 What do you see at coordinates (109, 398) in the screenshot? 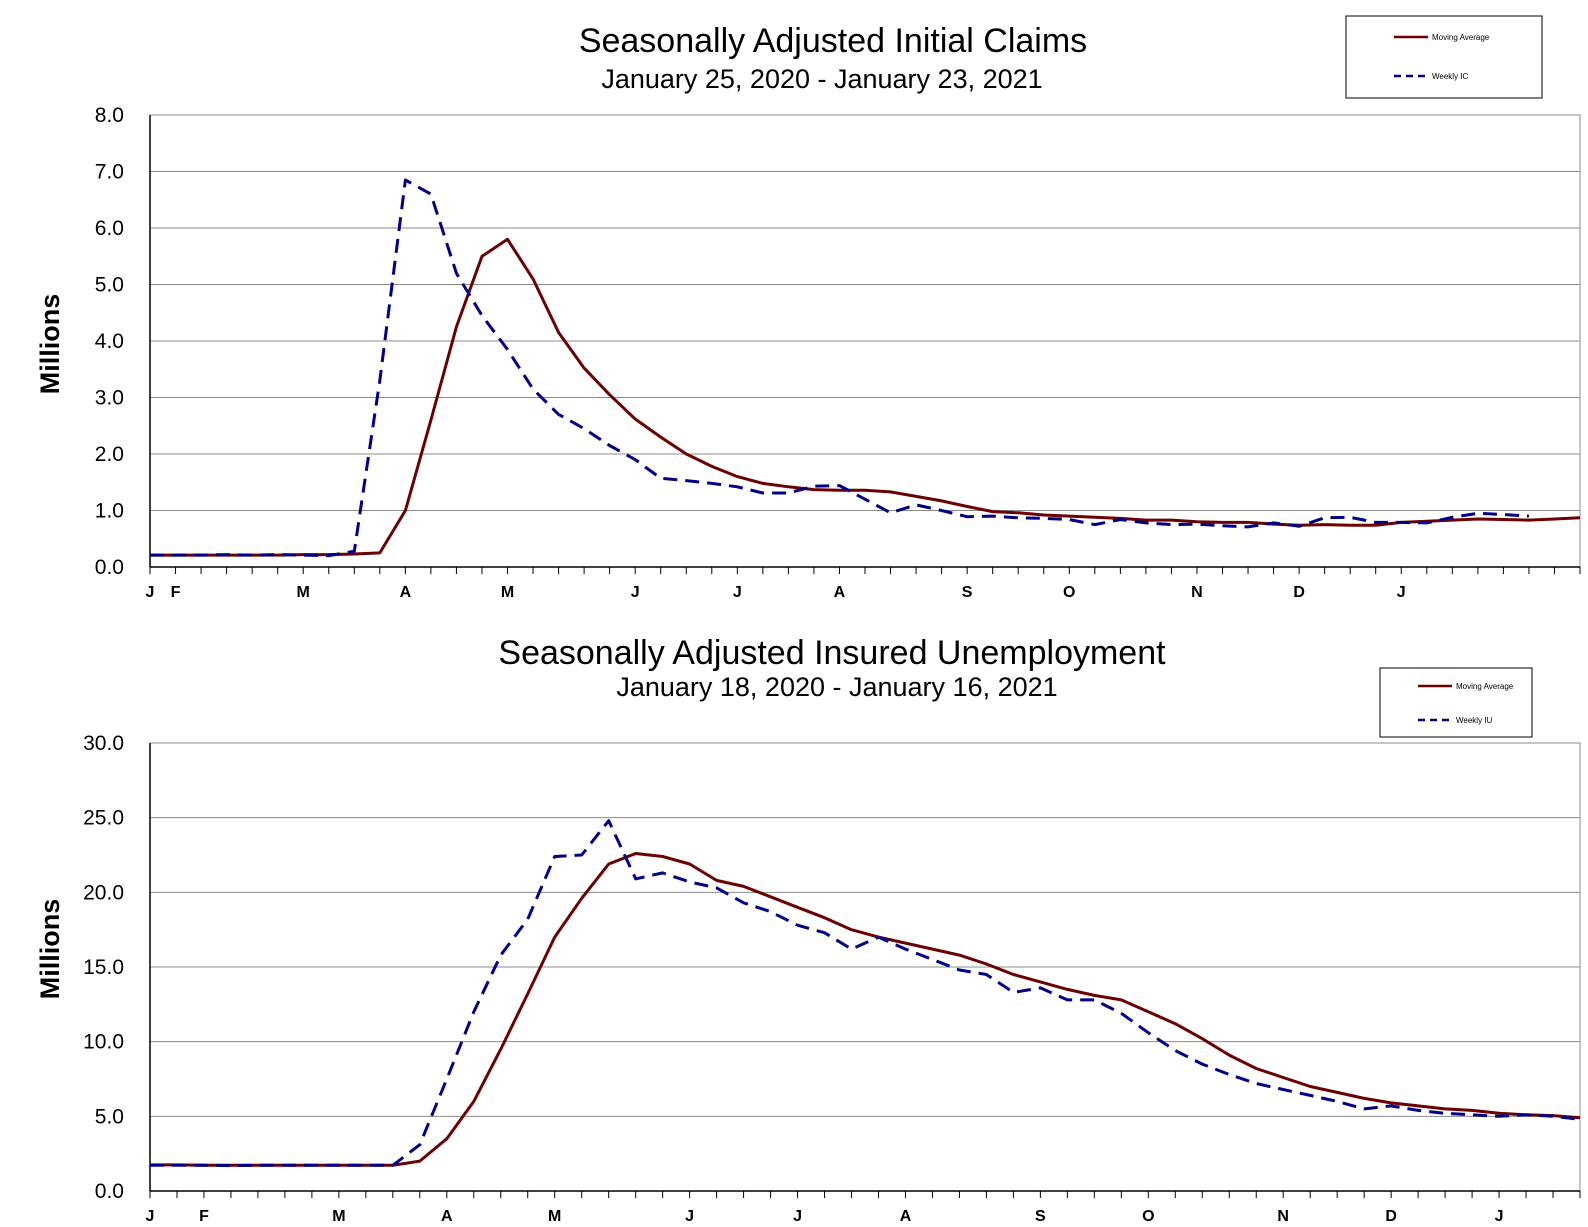
I see `y-tick-label: 3.0` at bounding box center [109, 398].